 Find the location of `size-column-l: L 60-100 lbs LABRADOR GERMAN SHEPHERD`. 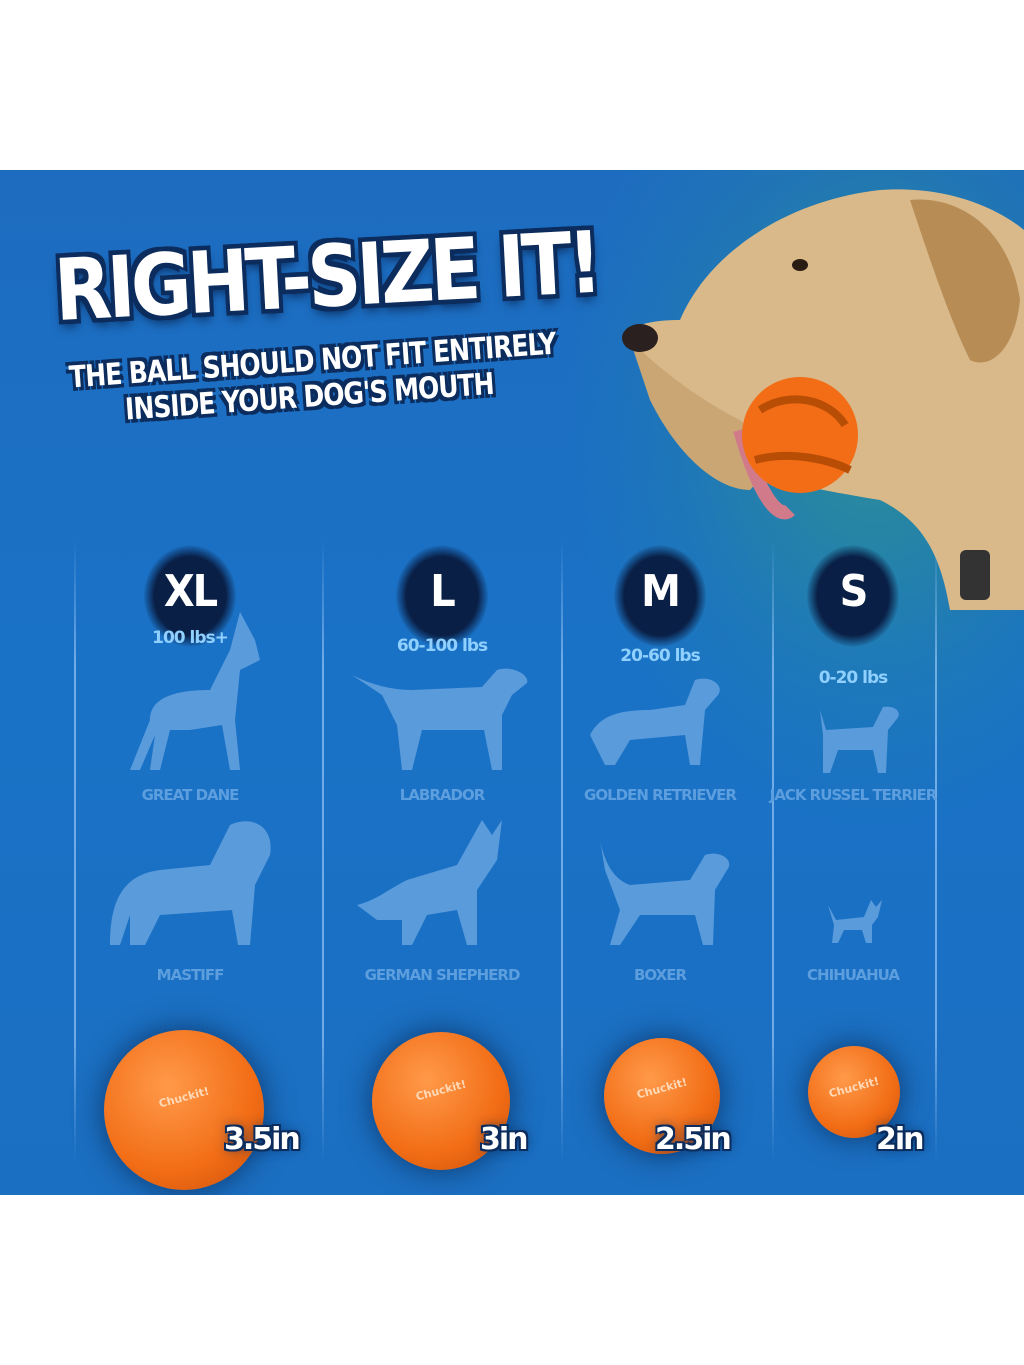

size-column-l: L 60-100 lbs LABRADOR GERMAN SHEPHERD is located at coordinates (442, 867).